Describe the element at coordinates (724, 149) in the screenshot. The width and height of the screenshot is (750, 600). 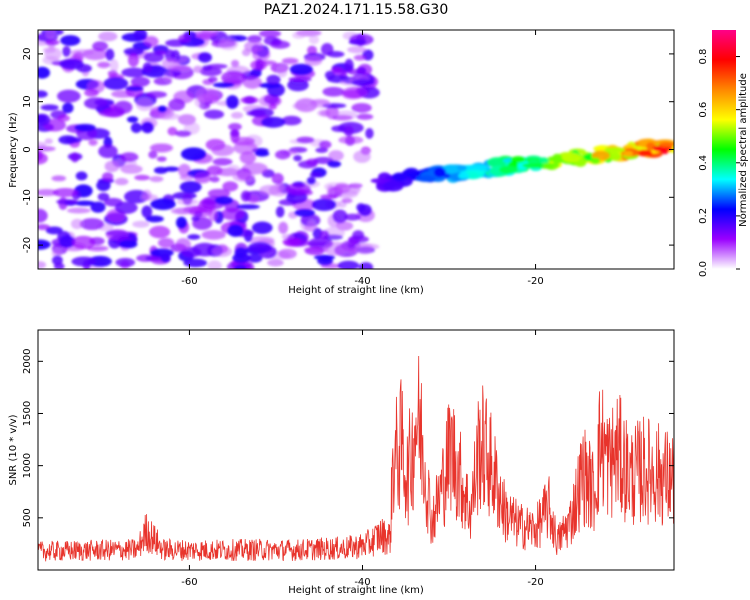
I see `colorbar-gradient` at that location.